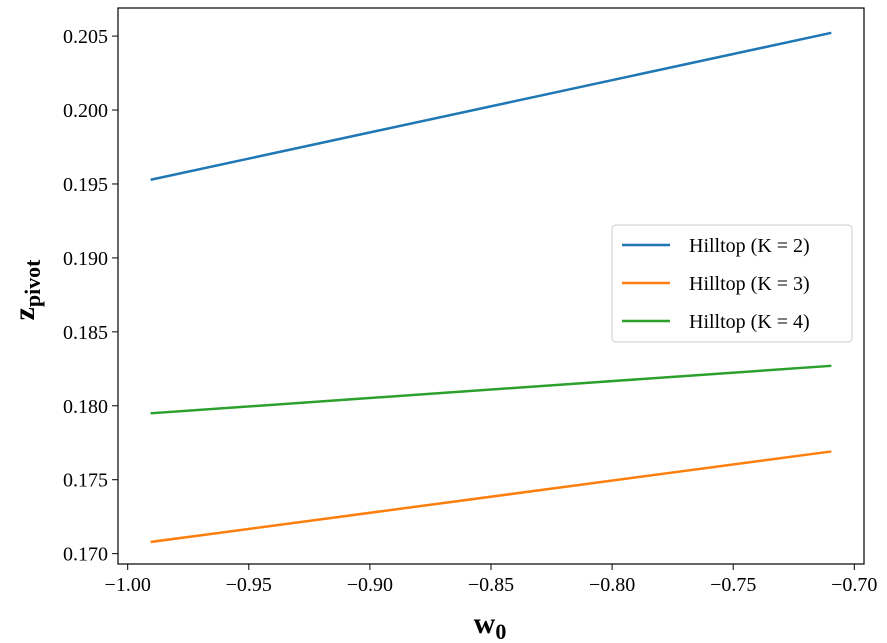 The image size is (887, 643). I want to click on x-axis-label-base: w, so click(485, 623).